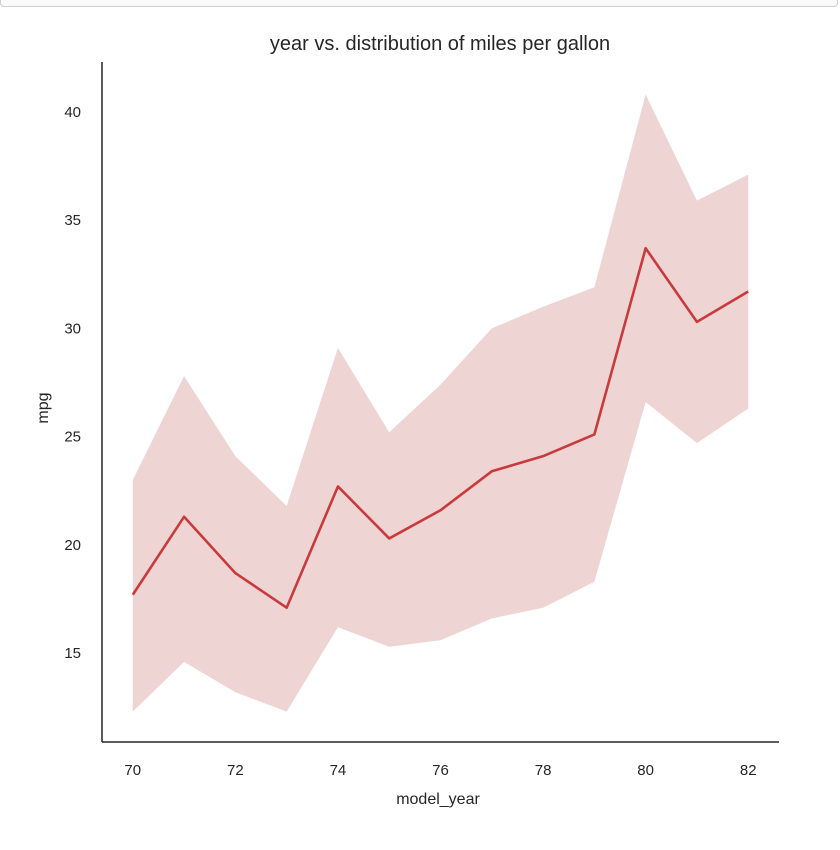 The image size is (840, 850). I want to click on x-tick-label: 78, so click(543, 770).